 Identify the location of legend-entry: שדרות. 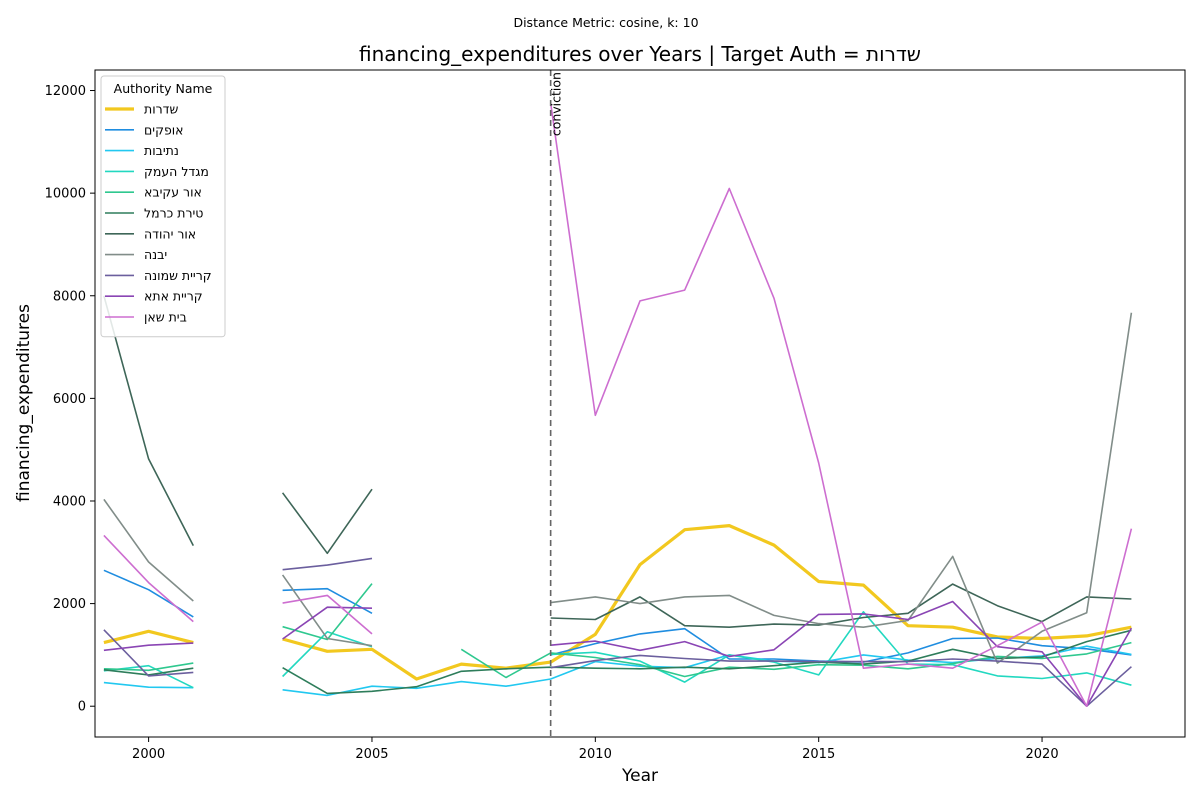
(161, 109).